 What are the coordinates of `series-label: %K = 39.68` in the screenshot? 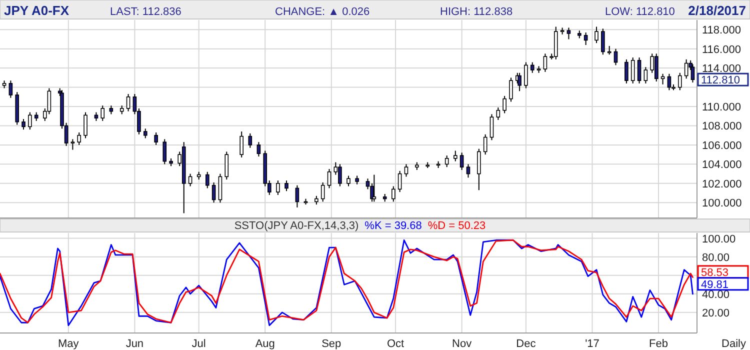 It's located at (393, 226).